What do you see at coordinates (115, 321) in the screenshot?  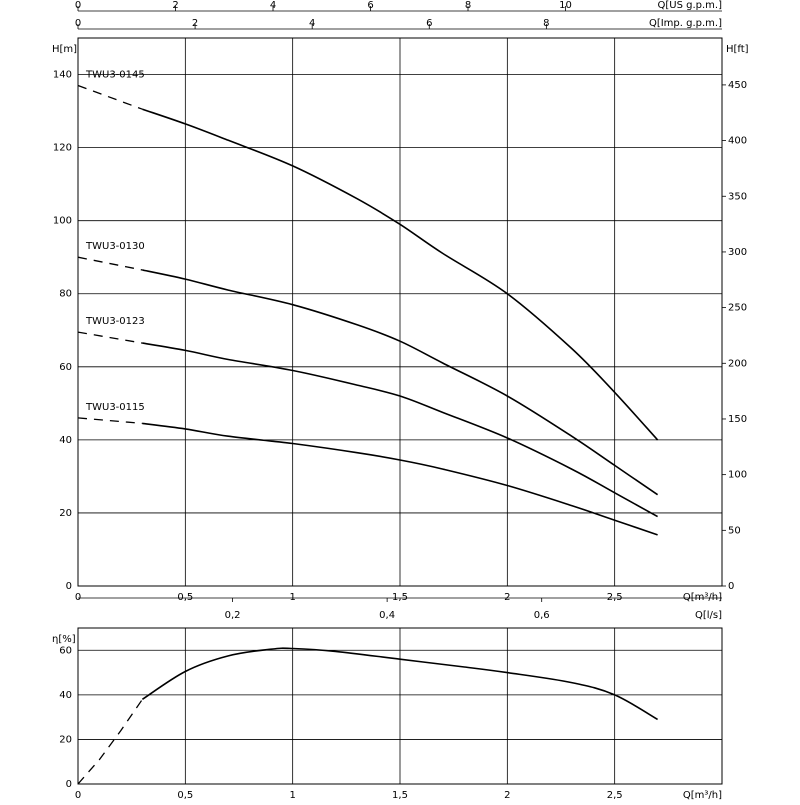 I see `series-label: TWU3-0123` at bounding box center [115, 321].